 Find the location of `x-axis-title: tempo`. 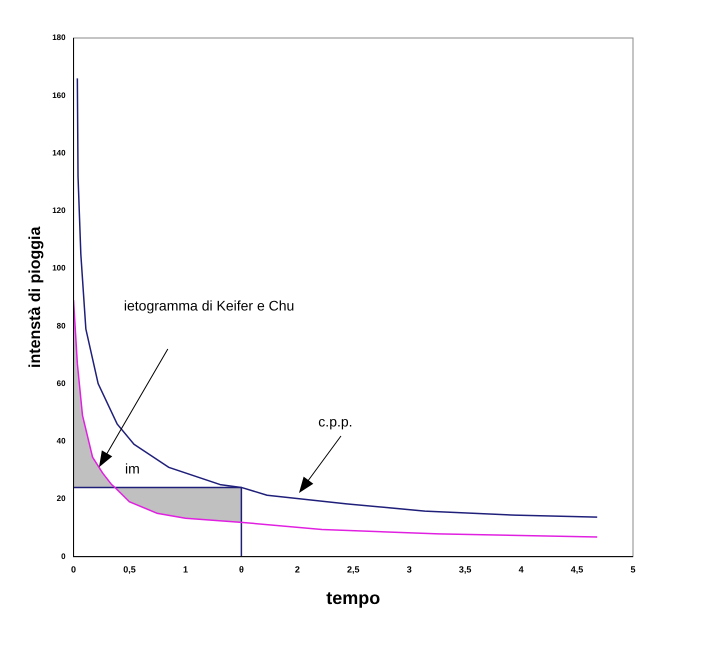

x-axis-title: tempo is located at coordinates (353, 598).